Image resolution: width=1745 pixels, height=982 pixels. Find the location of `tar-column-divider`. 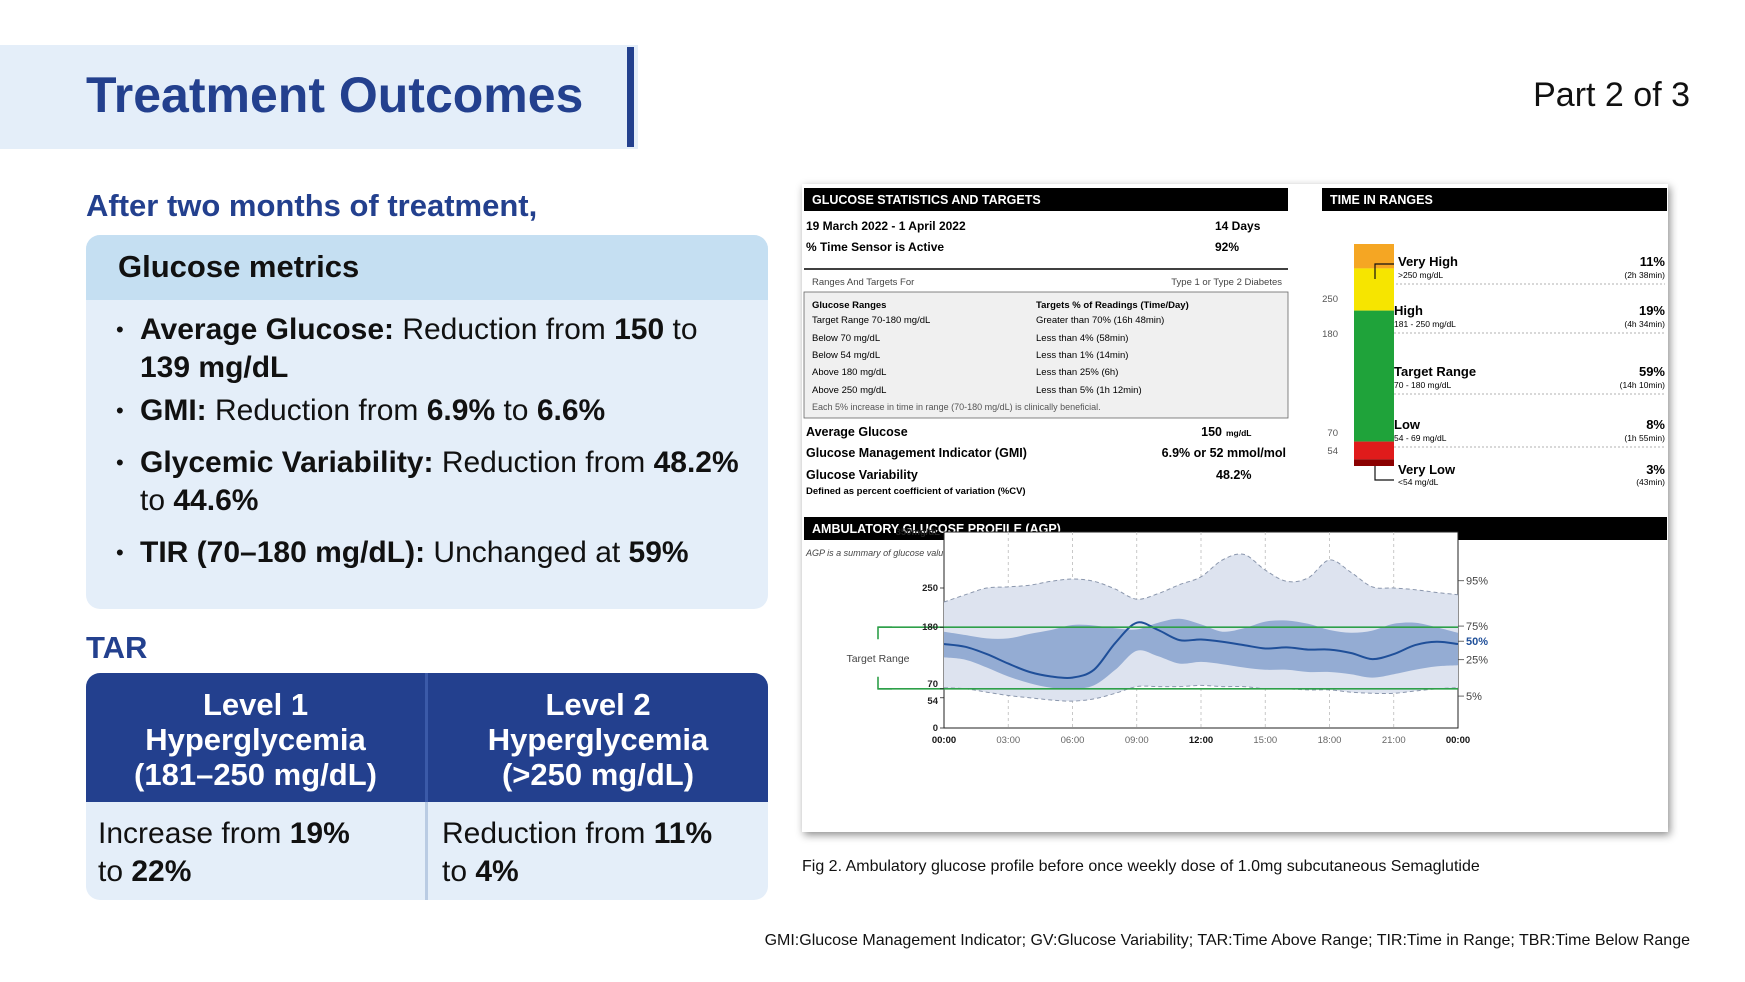

tar-column-divider is located at coordinates (426, 786).